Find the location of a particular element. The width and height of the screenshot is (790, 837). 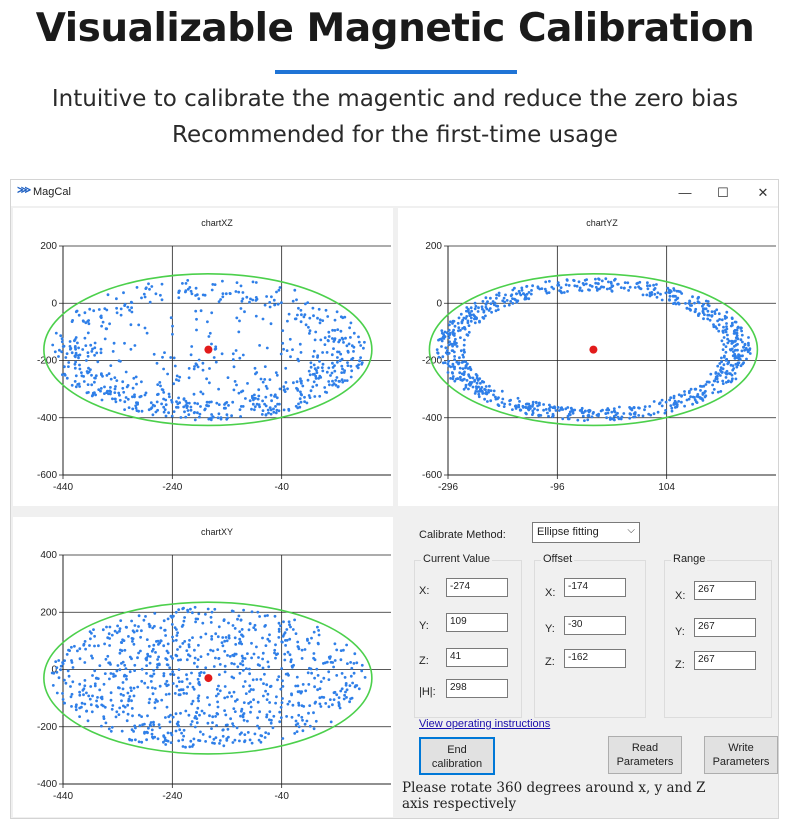

read-parameters-button: Read Parameters is located at coordinates (645, 755).